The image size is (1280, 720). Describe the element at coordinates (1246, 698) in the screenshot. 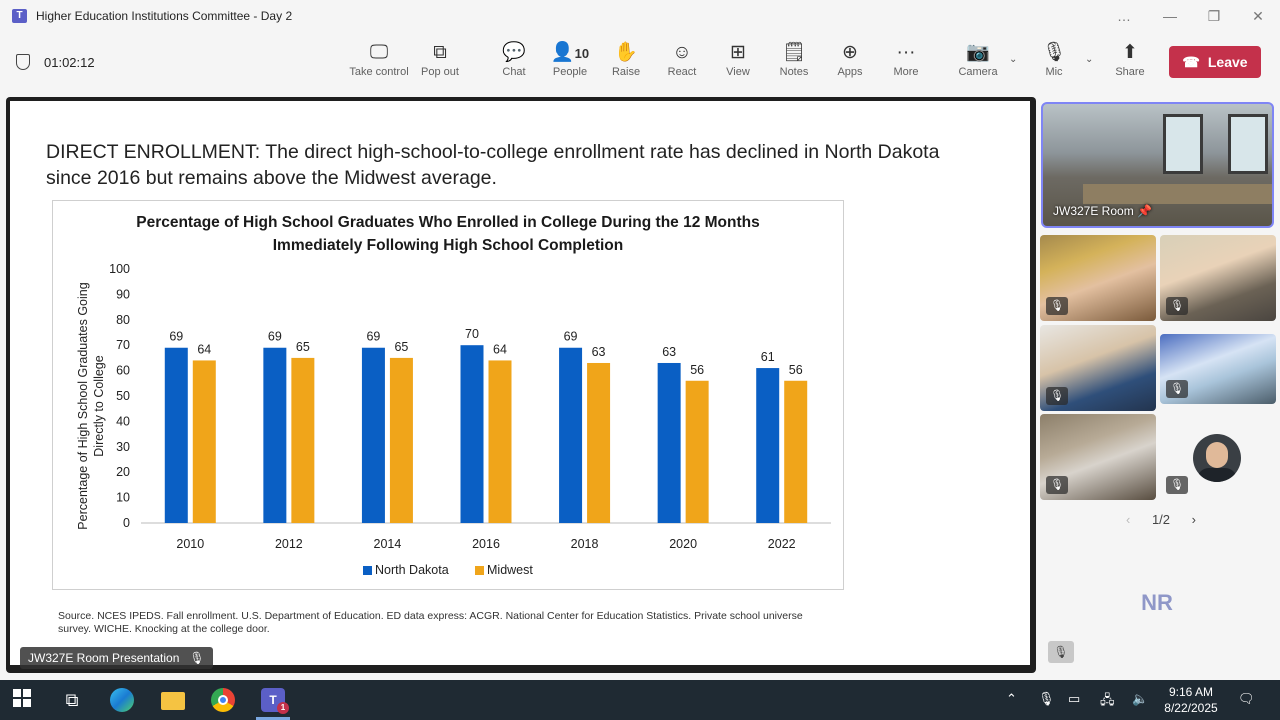

I see `notification-icon: 🗨` at that location.